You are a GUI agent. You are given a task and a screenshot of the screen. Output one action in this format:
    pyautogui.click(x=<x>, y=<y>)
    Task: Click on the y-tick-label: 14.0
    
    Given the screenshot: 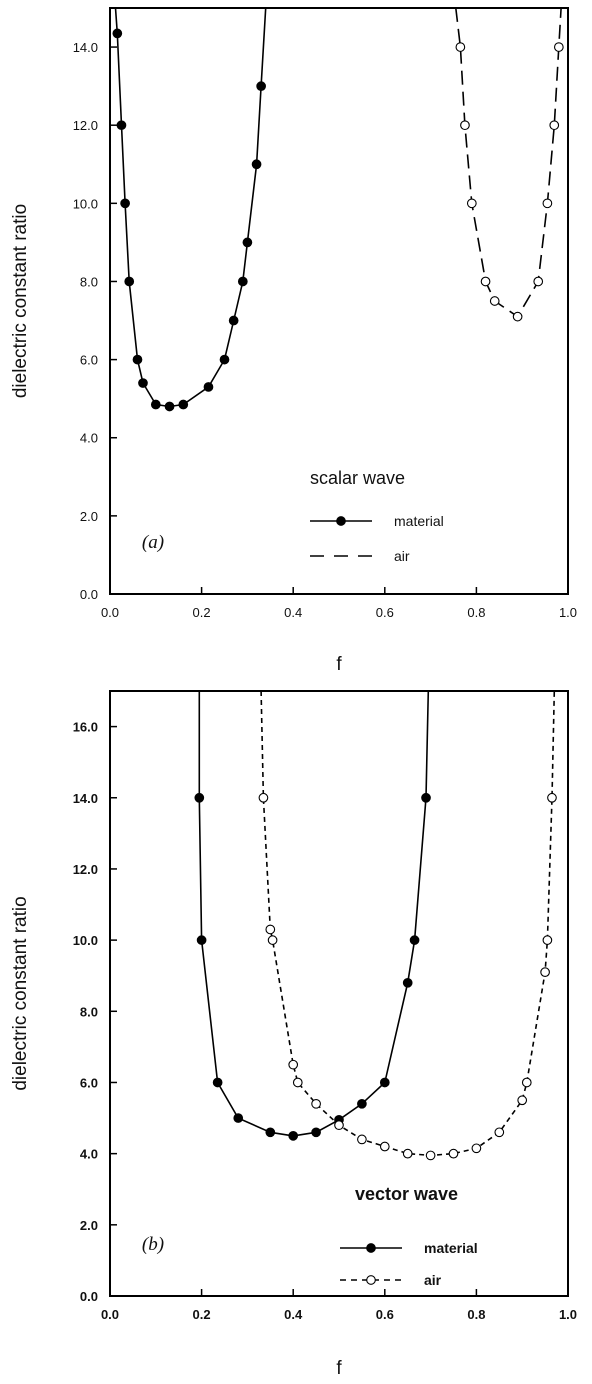 What is the action you would take?
    pyautogui.click(x=85, y=47)
    